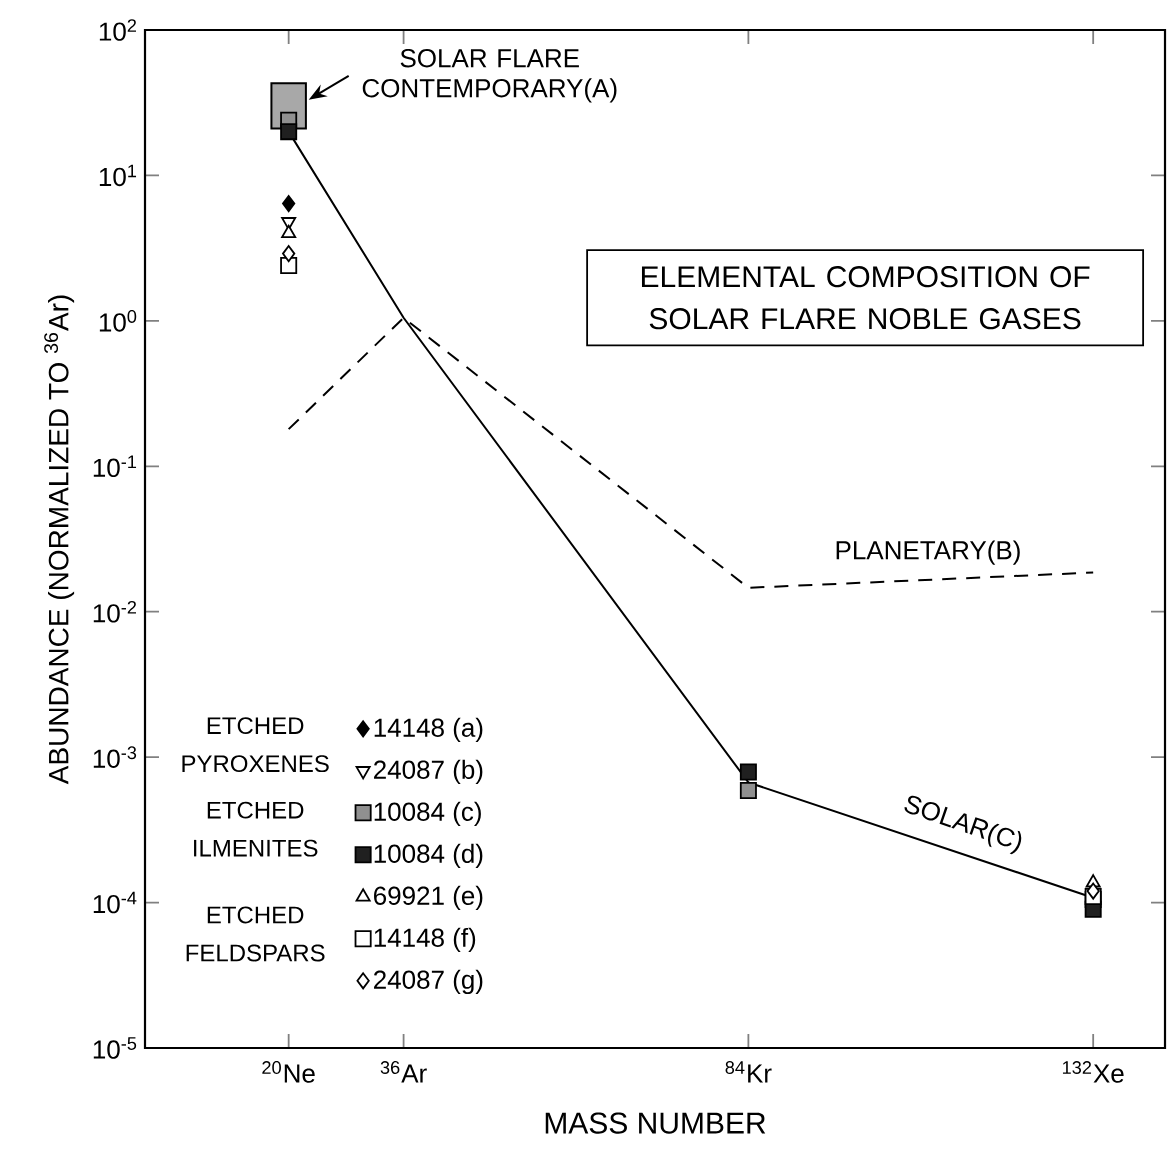  Describe the element at coordinates (115, 466) in the screenshot. I see `y-tick-label: 10$^{-1}$` at that location.